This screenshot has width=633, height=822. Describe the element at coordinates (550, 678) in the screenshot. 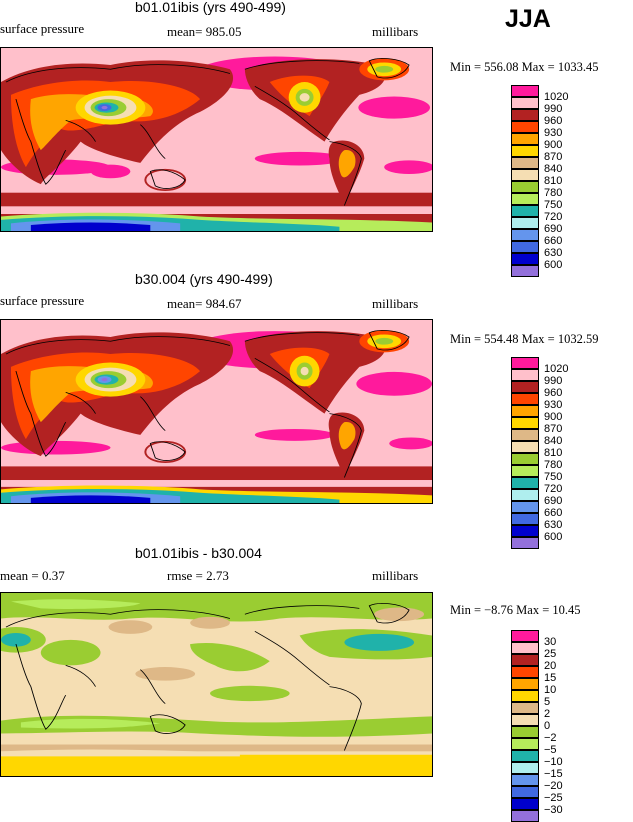

I see `panel-3-legend-label: 15` at that location.